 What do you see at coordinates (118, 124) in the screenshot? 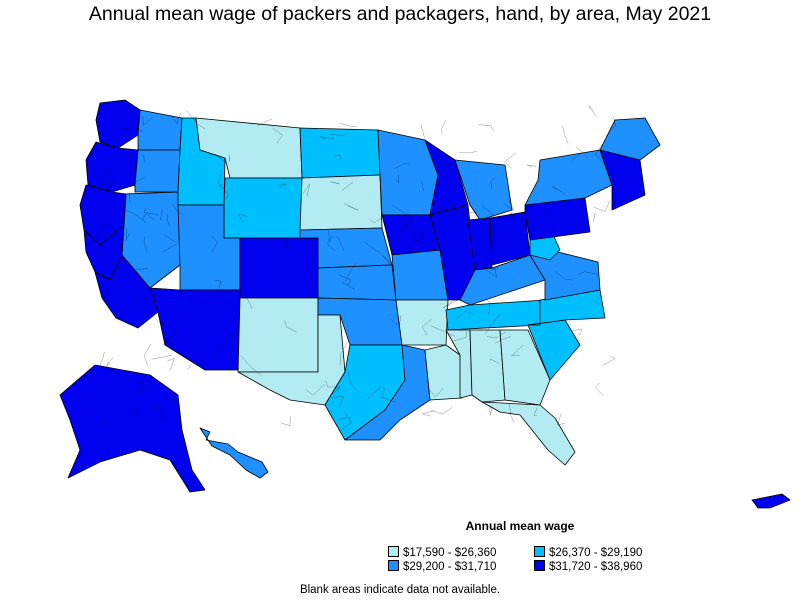
I see `region-washington-coast` at bounding box center [118, 124].